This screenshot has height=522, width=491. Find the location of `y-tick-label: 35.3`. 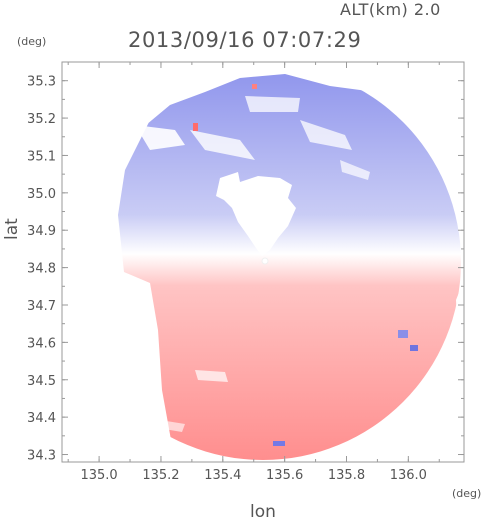

y-tick-label: 35.3 is located at coordinates (41, 82).